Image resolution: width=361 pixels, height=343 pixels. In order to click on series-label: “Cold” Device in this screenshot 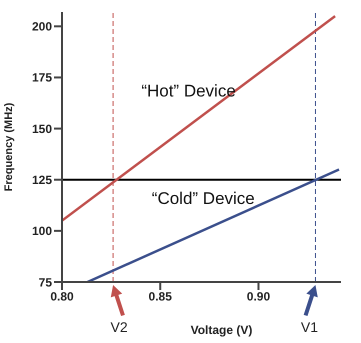, I will do `click(203, 198)`.